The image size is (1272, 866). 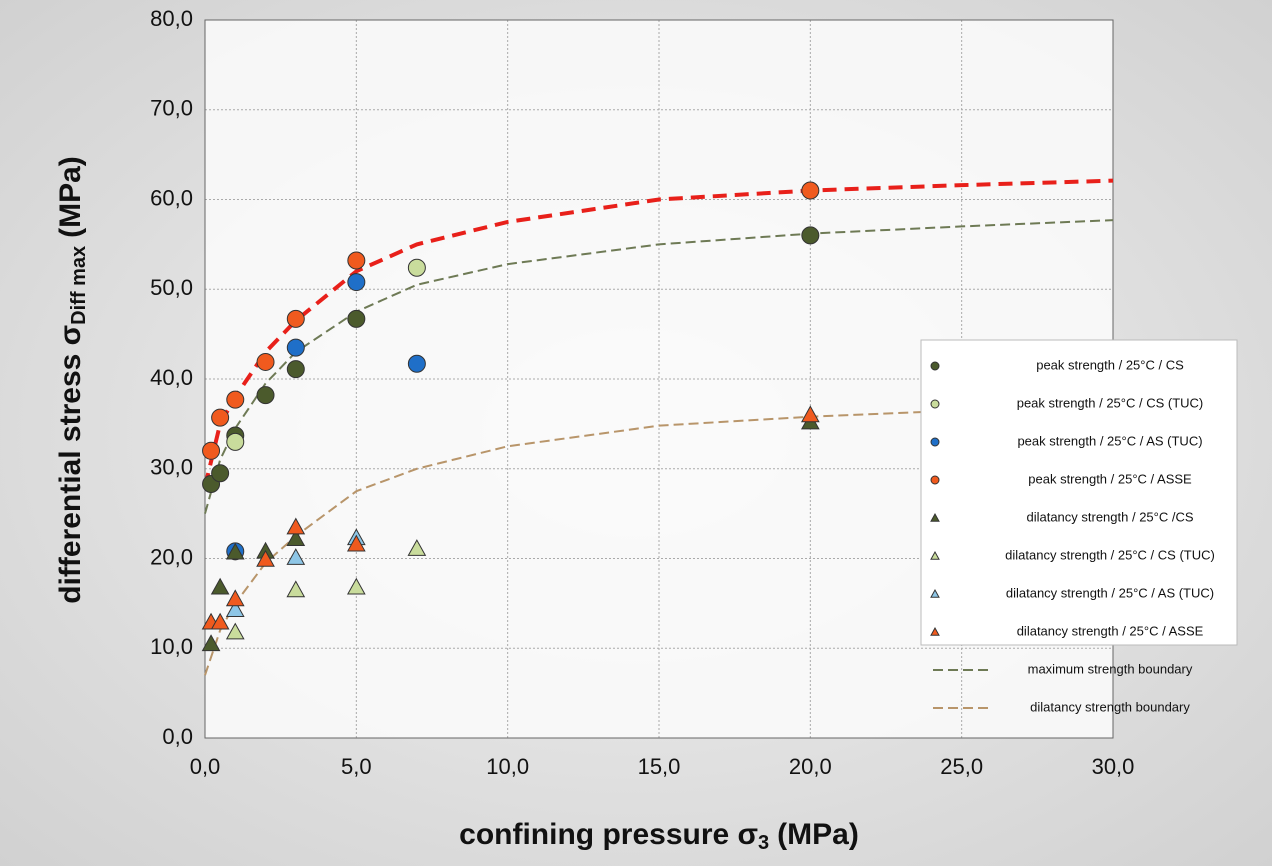 I want to click on y-tick-label: 10,0, so click(x=171, y=646).